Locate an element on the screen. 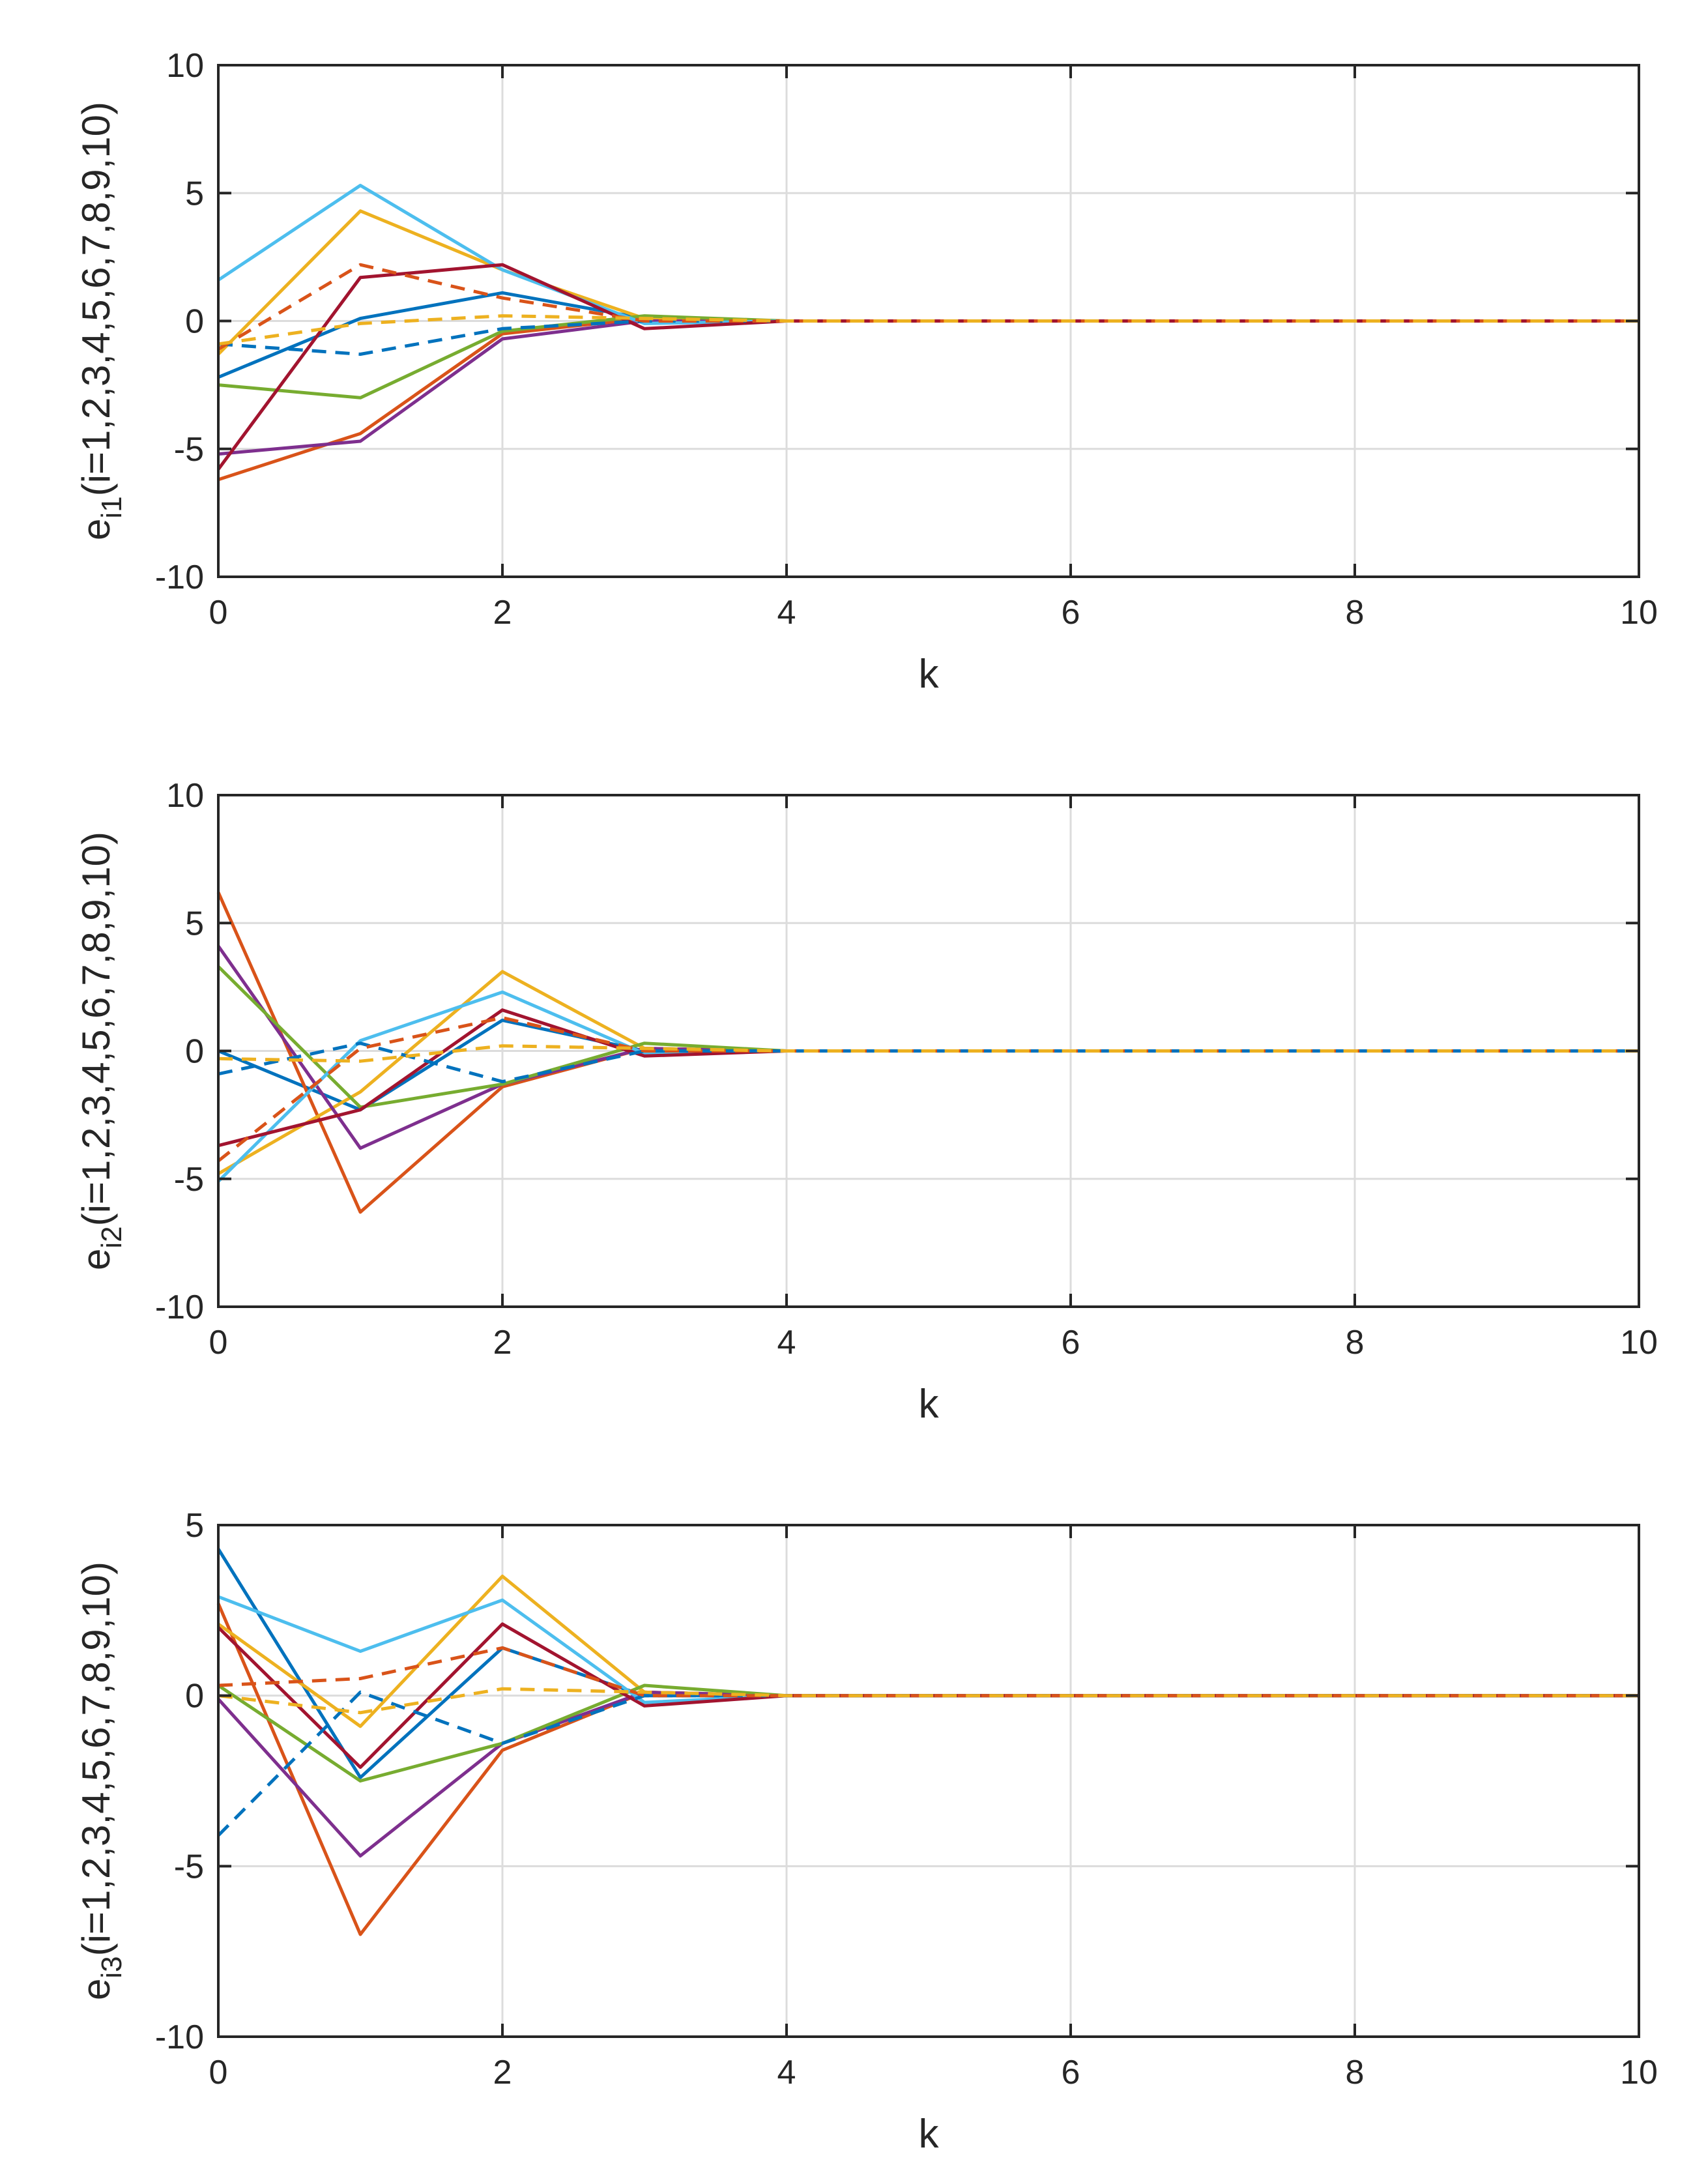  y-axis-label: ei2(i=1,2,3,4,5,6,7,8,9,10) is located at coordinates (101, 1051).